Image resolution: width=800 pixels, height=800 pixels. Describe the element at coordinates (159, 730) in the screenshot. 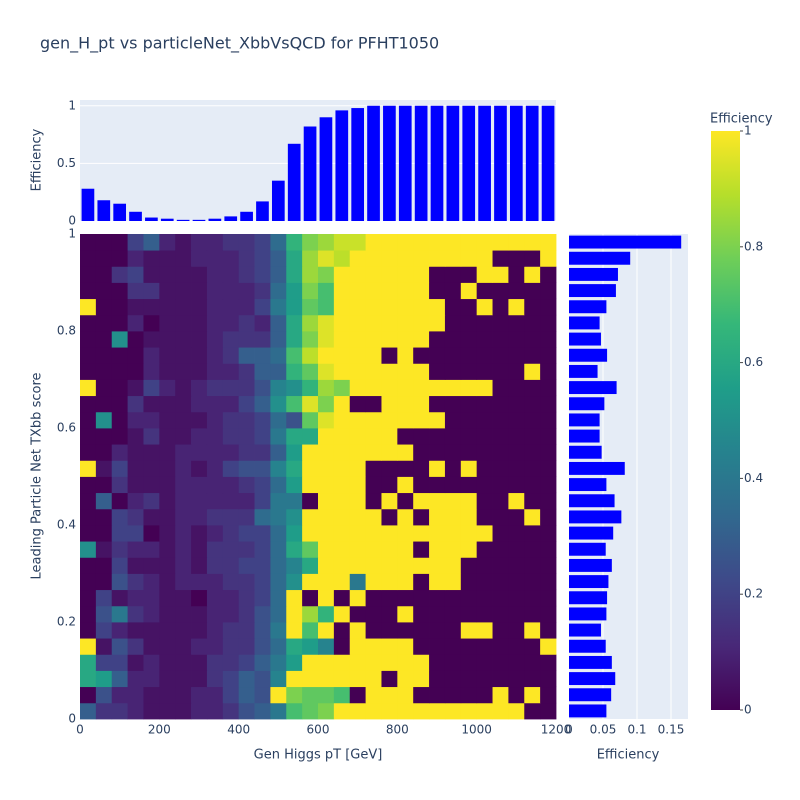

I see `x-tick-label: 200` at that location.